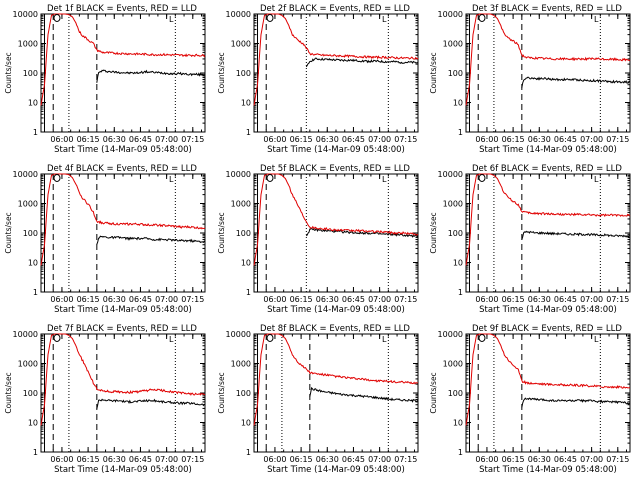 This screenshot has width=640, height=480. What do you see at coordinates (547, 329) in the screenshot?
I see `panel-title: Det 9f BLACK = Events, RED = LLD` at bounding box center [547, 329].